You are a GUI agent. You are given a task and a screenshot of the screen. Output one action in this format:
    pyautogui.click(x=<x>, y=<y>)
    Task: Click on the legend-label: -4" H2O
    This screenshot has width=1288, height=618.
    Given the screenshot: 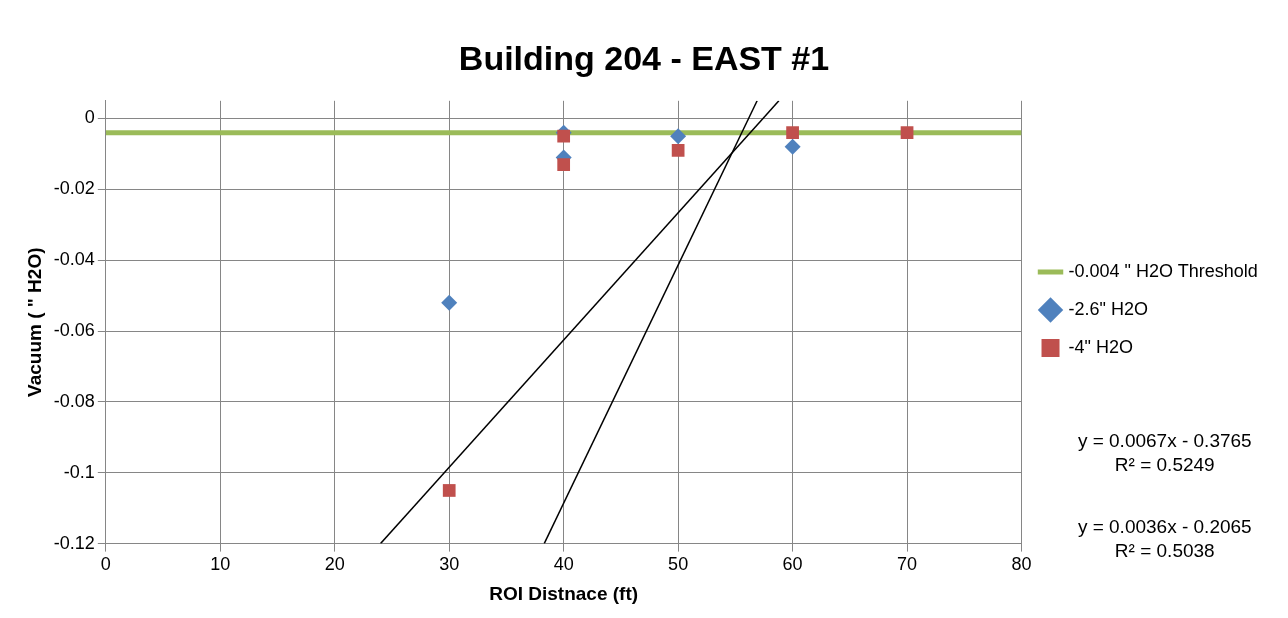 What is the action you would take?
    pyautogui.click(x=1100, y=346)
    